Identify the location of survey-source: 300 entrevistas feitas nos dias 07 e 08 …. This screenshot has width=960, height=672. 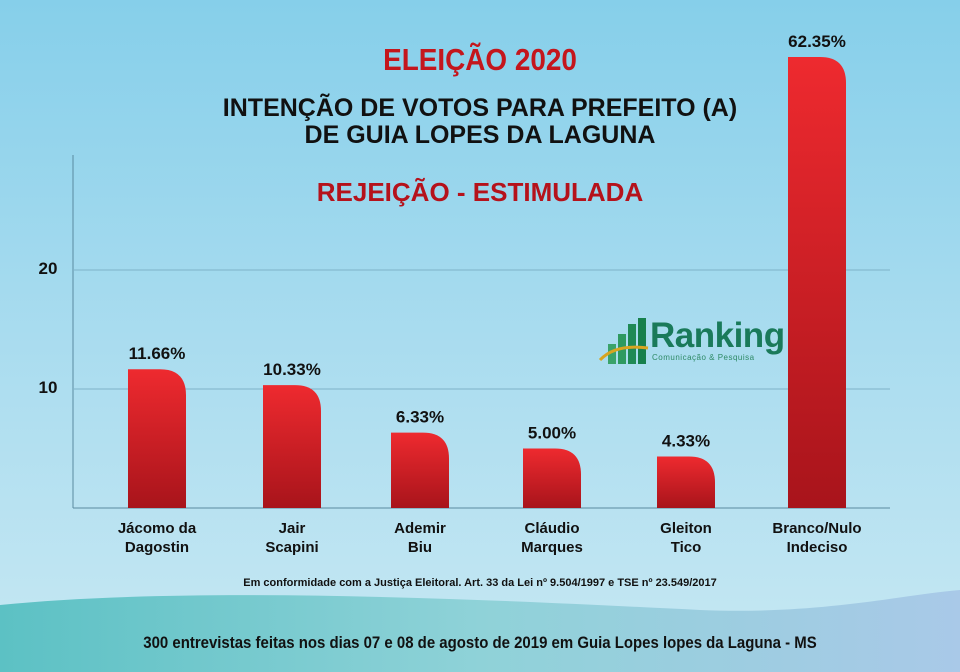
(480, 642).